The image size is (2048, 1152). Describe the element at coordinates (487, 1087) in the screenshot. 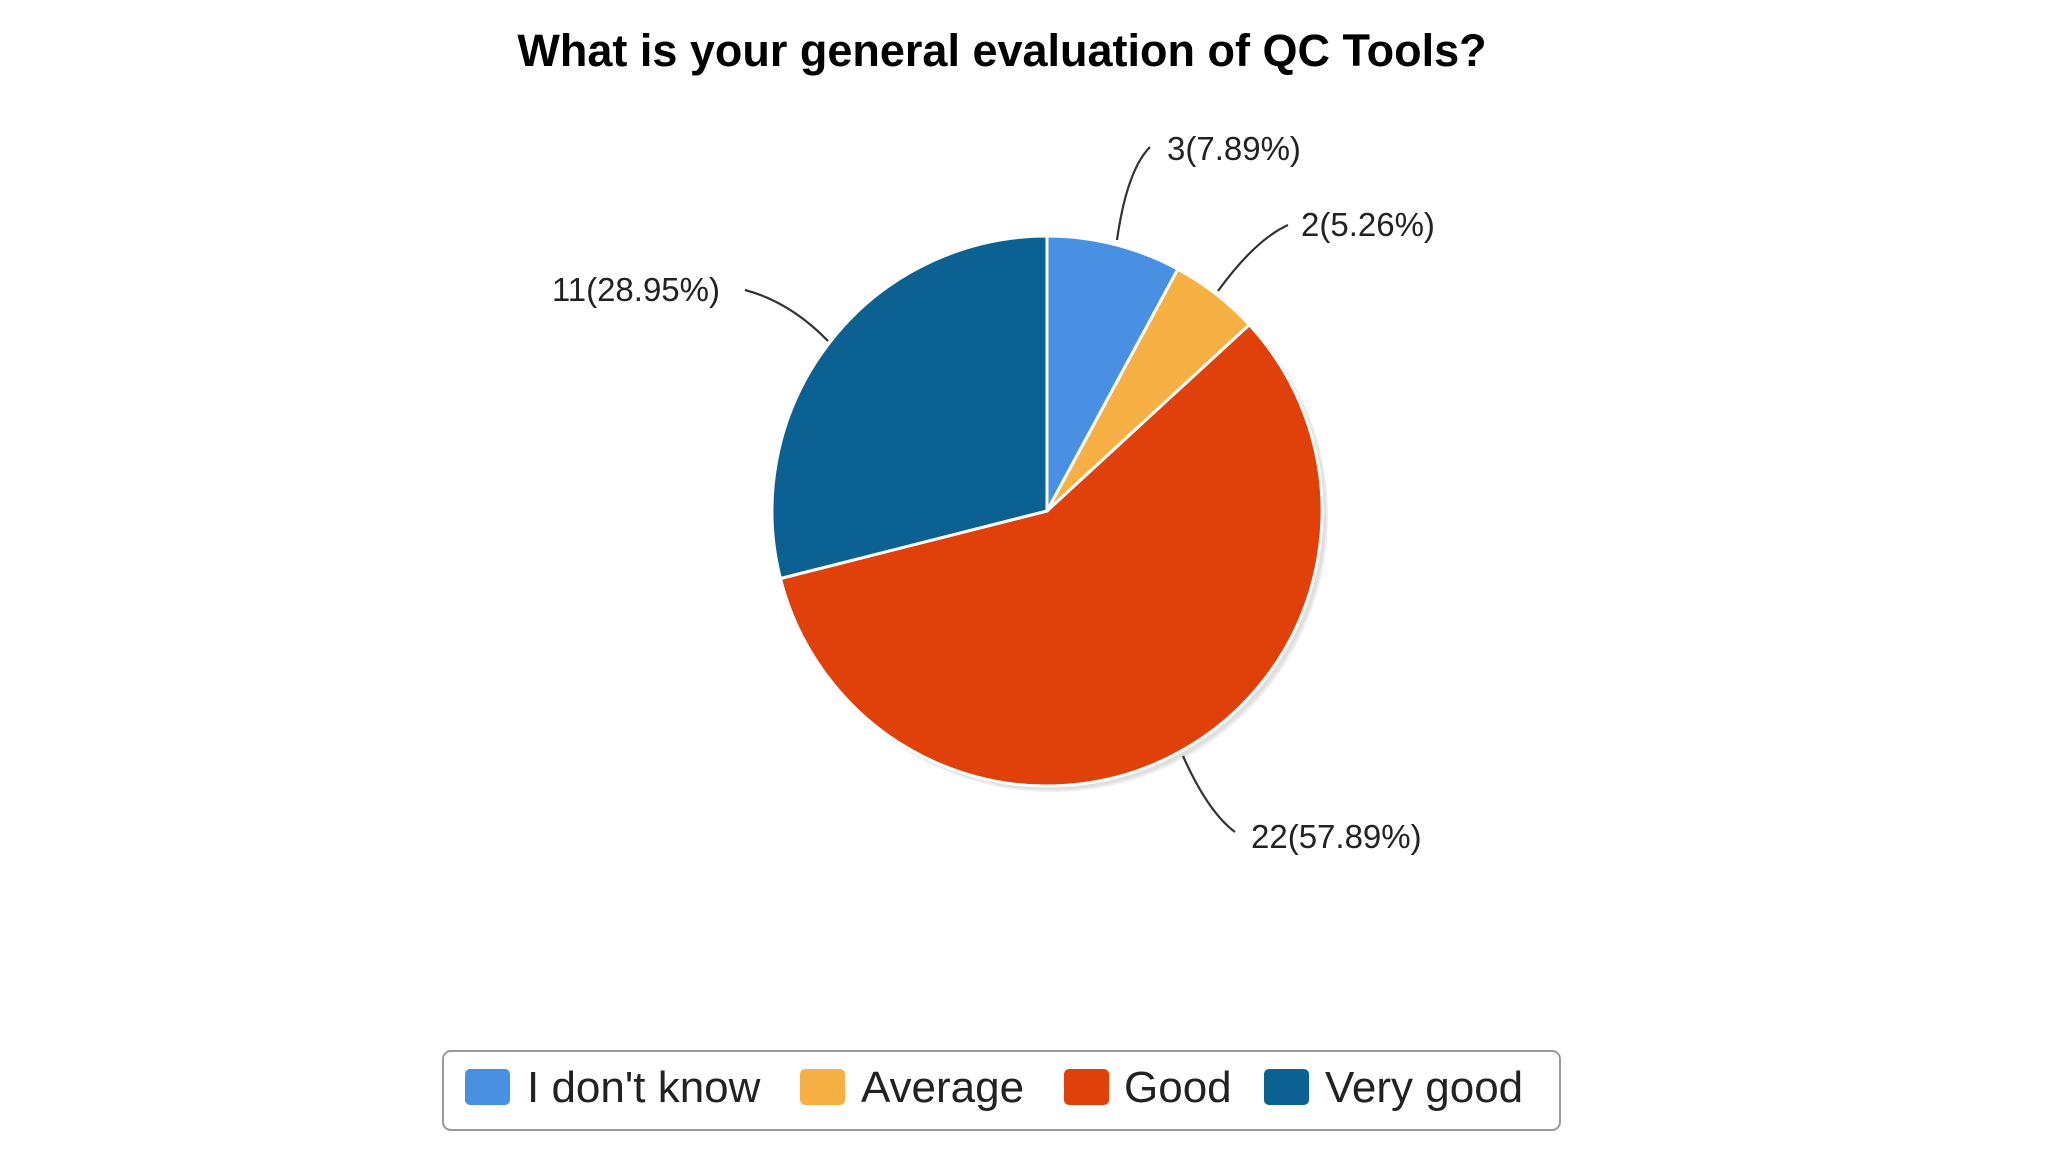

I see `legend-swatch-i-don-t-know` at that location.